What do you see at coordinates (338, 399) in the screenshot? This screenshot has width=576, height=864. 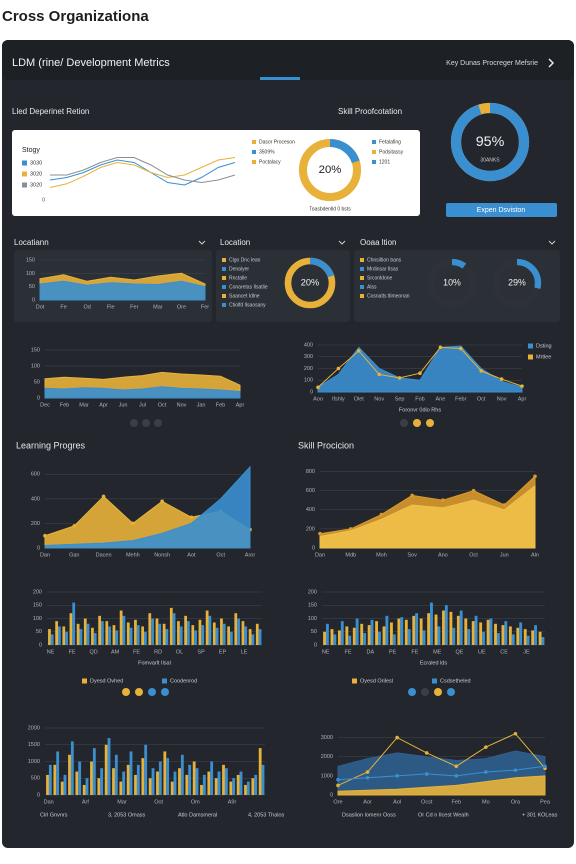 I see `x-tick-label: Ifshly` at bounding box center [338, 399].